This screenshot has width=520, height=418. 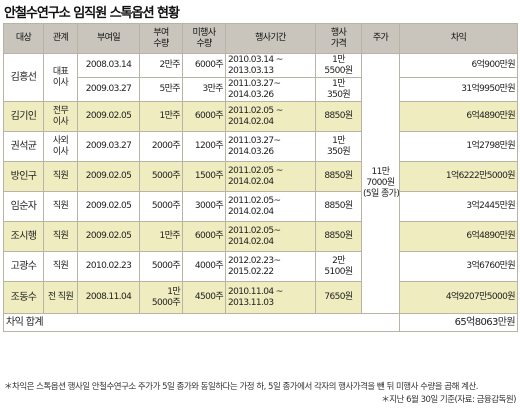 I want to click on cell-relation: 전 직원, so click(x=60, y=297).